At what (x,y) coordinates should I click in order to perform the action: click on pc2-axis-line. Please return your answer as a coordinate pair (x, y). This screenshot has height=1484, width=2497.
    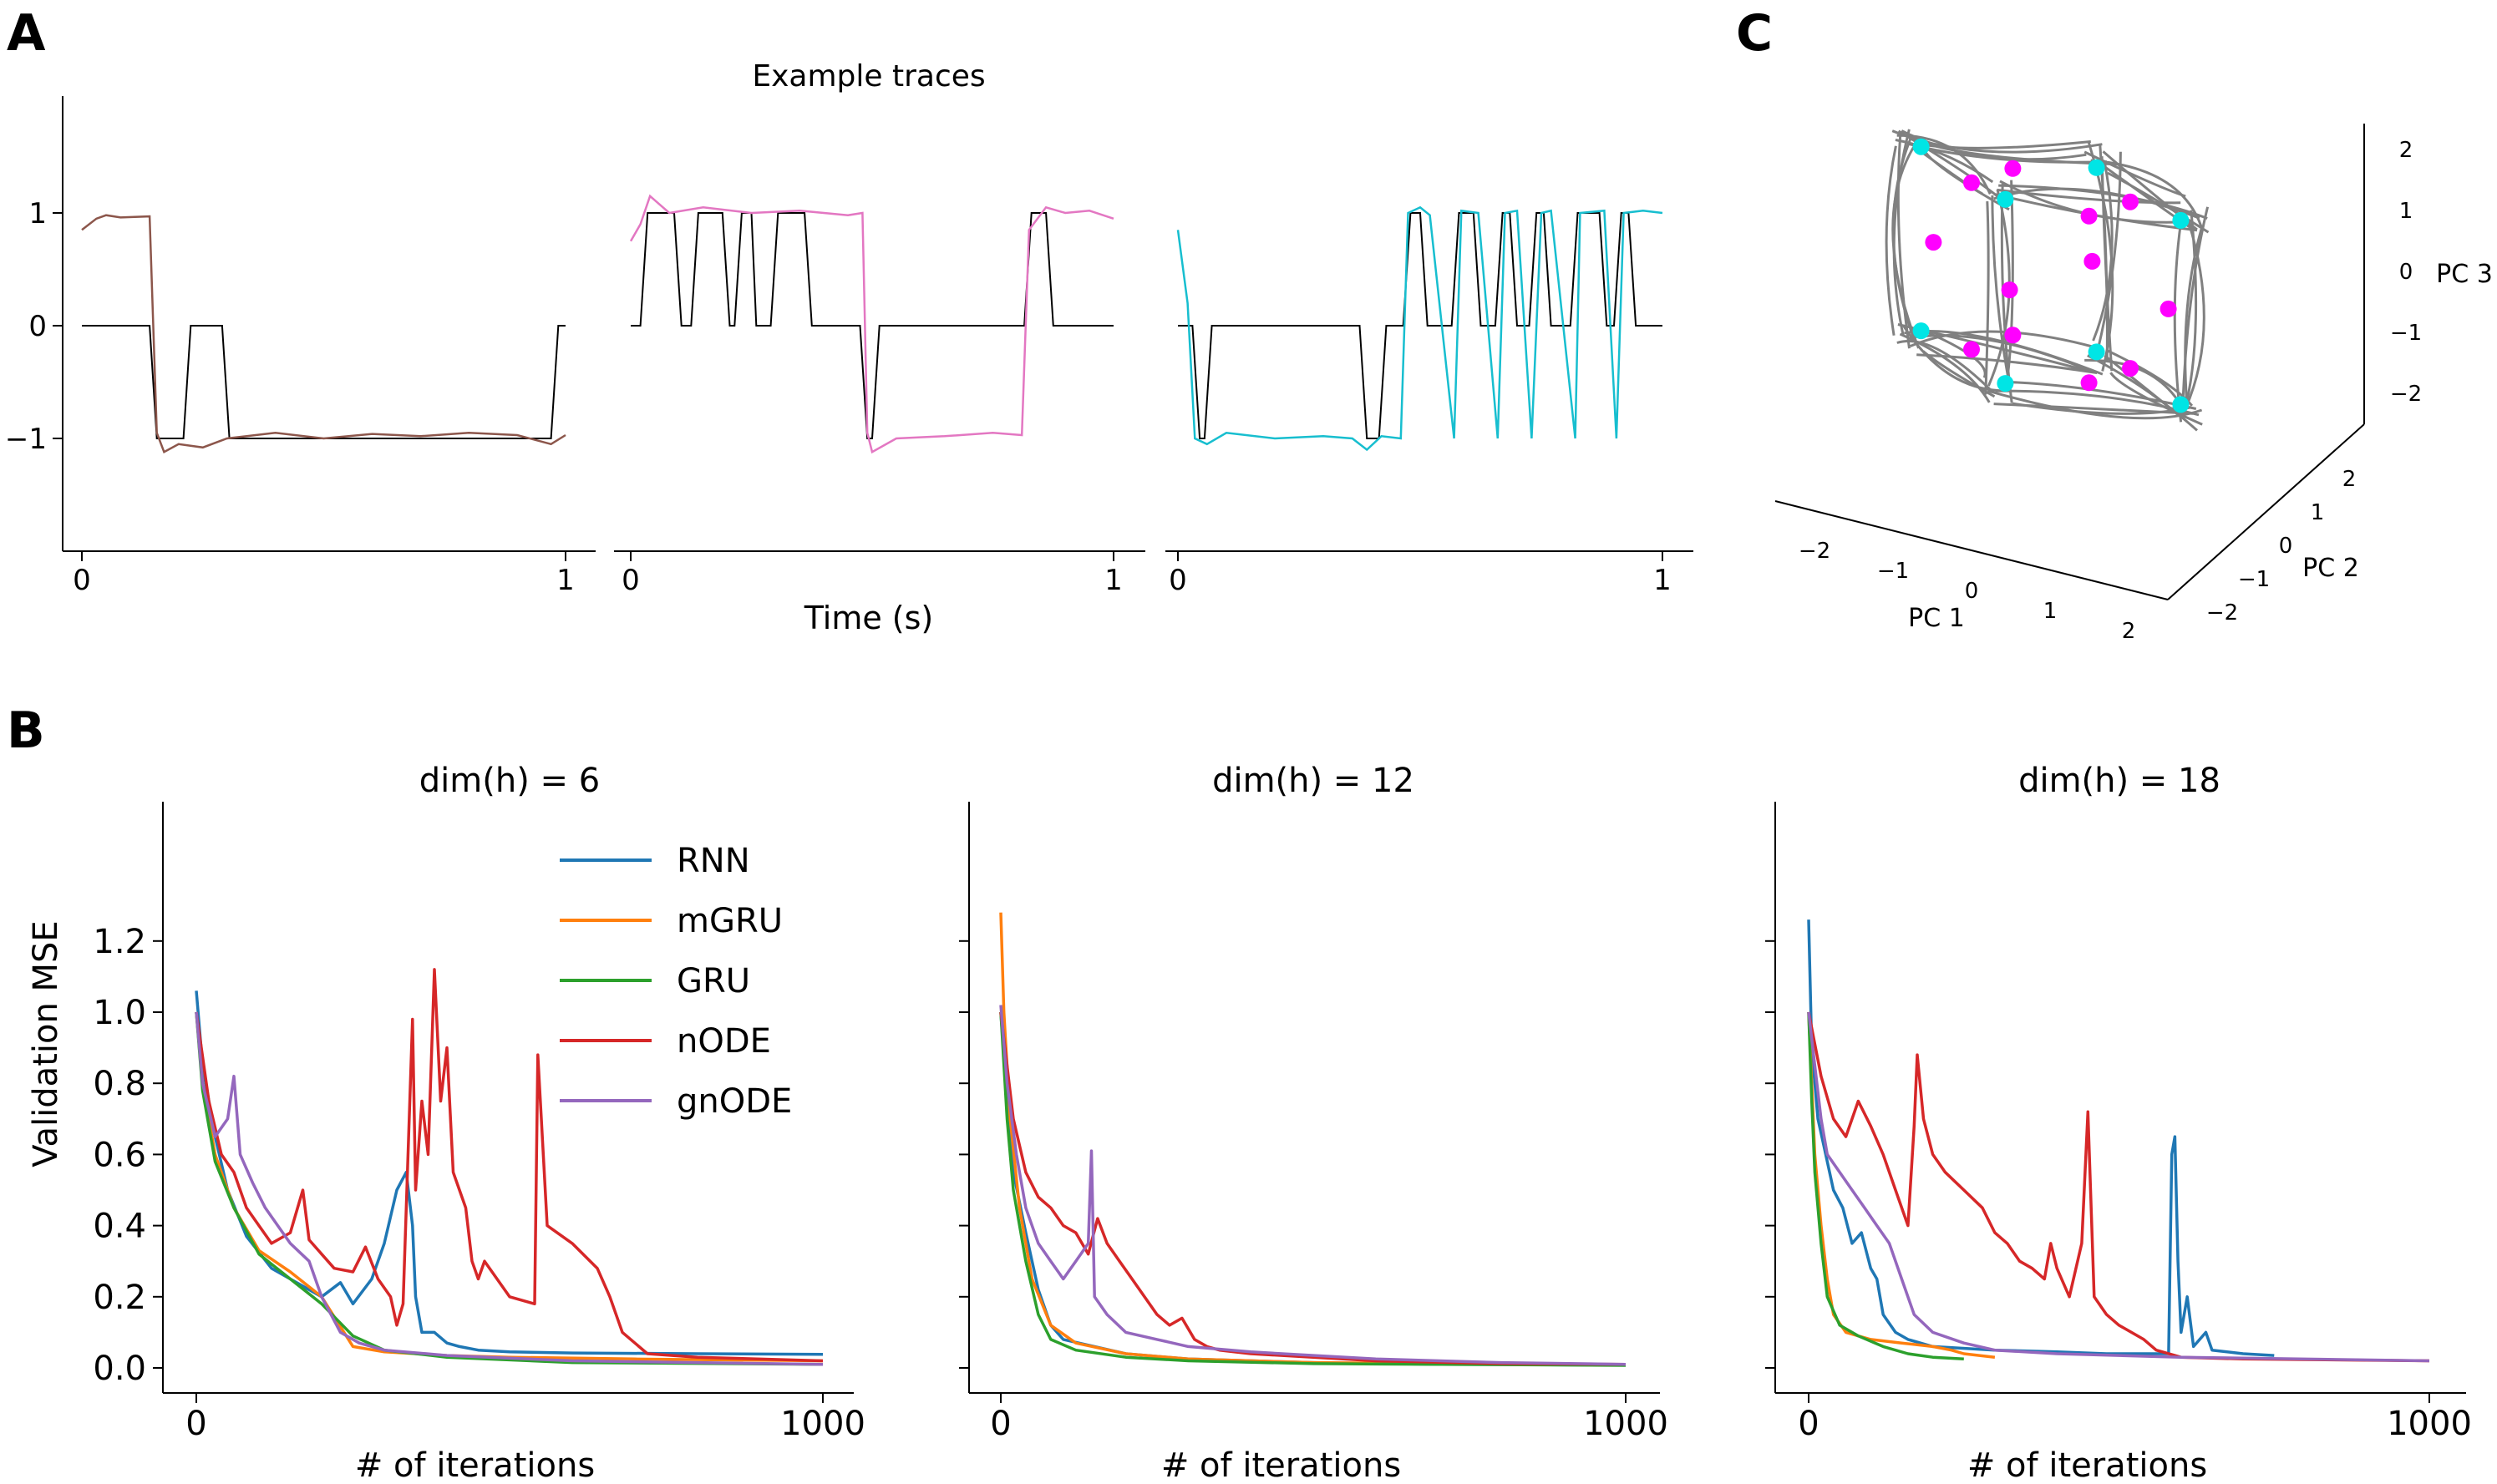
    Looking at the image, I should click on (2266, 511).